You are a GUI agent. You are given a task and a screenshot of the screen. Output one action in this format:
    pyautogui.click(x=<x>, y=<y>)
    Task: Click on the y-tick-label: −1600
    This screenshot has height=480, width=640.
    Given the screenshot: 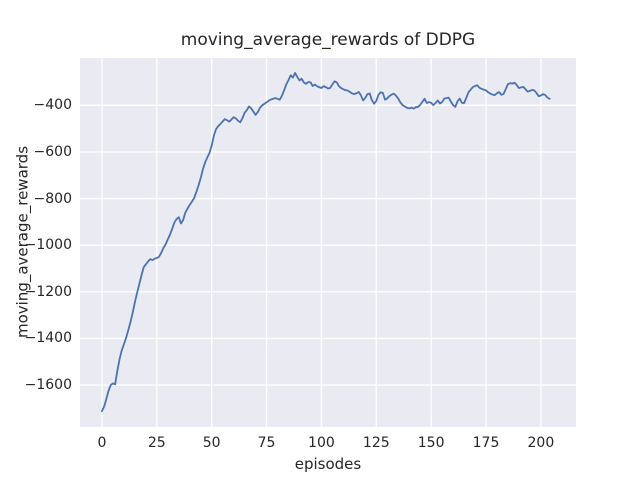 What is the action you would take?
    pyautogui.click(x=48, y=385)
    